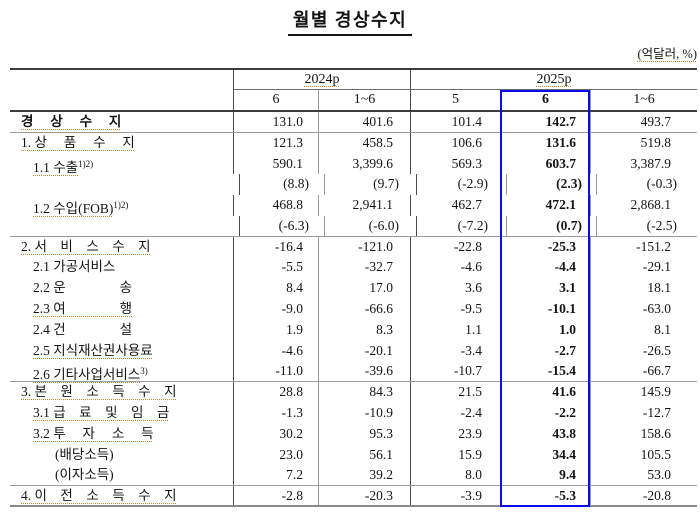 This screenshot has height=512, width=700. What do you see at coordinates (275, 475) in the screenshot?
I see `value-cell: 7.2` at bounding box center [275, 475].